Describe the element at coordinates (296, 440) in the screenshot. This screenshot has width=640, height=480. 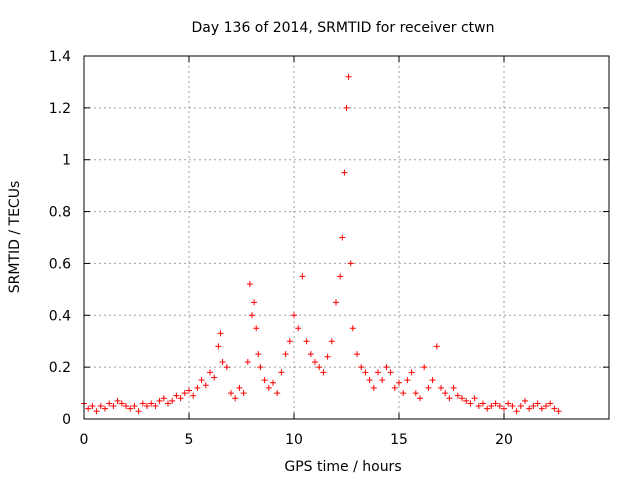
I see `x-tick-labels: 0 5 10 15 20` at that location.